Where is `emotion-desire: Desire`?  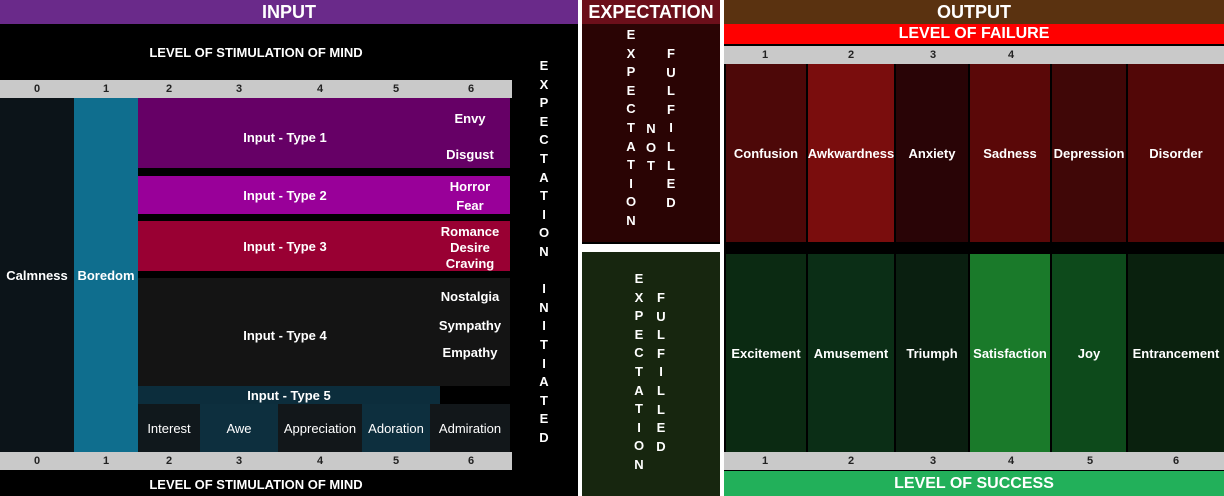 emotion-desire: Desire is located at coordinates (470, 247).